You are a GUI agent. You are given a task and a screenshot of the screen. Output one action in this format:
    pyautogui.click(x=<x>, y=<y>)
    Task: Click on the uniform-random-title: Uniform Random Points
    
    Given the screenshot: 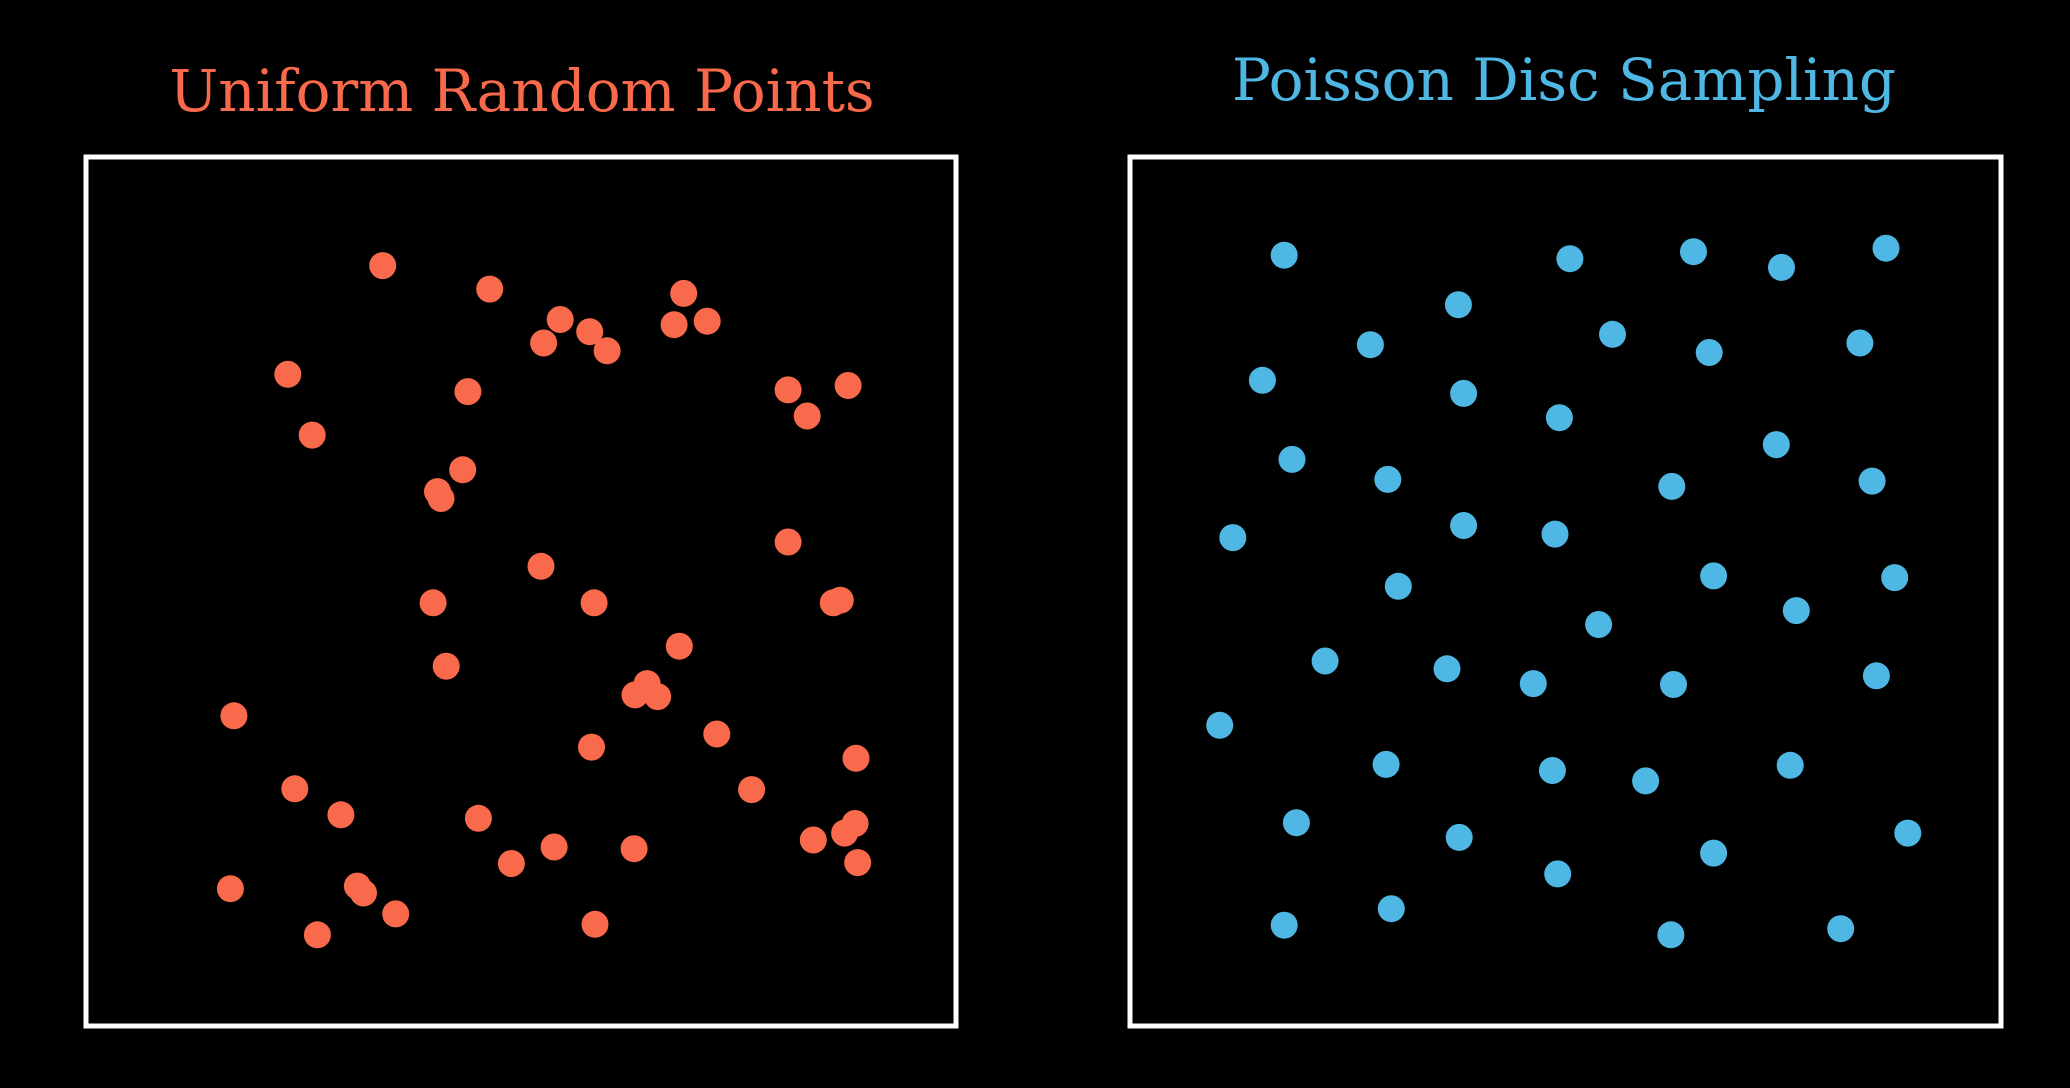 What is the action you would take?
    pyautogui.click(x=521, y=91)
    